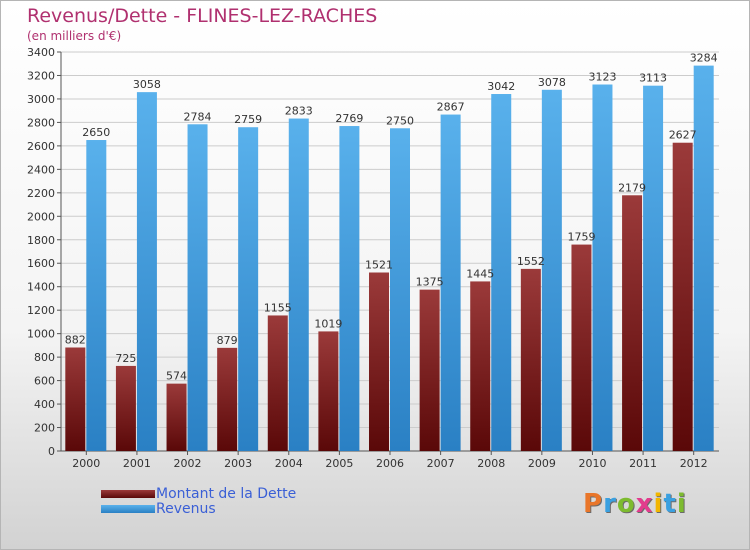  Describe the element at coordinates (670, 504) in the screenshot. I see `logo-letter: t` at that location.